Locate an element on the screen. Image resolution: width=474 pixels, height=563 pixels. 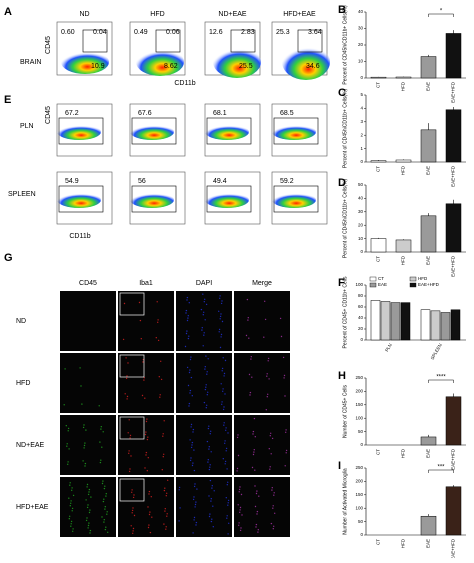
flow-density is located at coordinates (227, 200).